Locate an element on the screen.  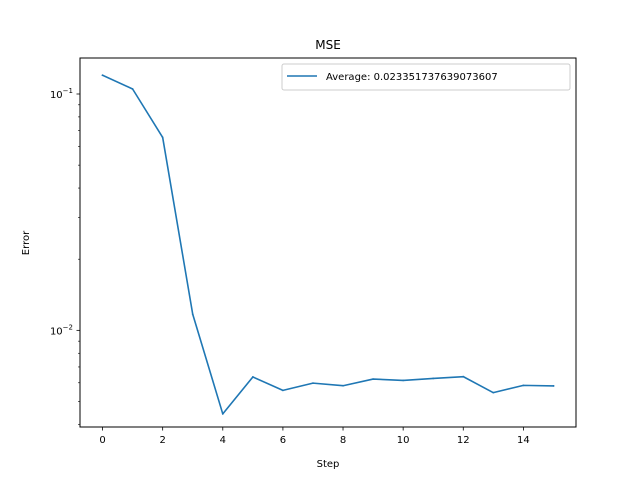
y-axis-label: Error is located at coordinates (26, 242).